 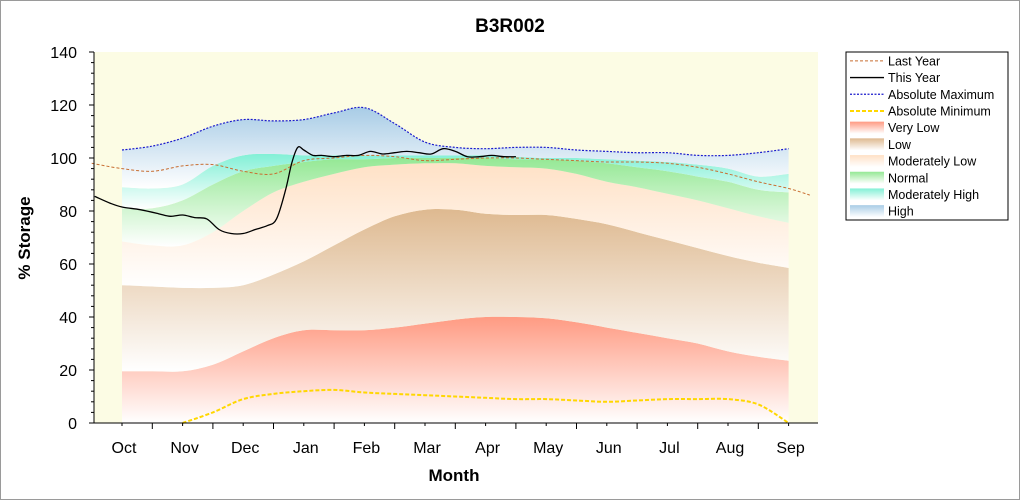 What do you see at coordinates (548, 448) in the screenshot?
I see `x-tick-label: May` at bounding box center [548, 448].